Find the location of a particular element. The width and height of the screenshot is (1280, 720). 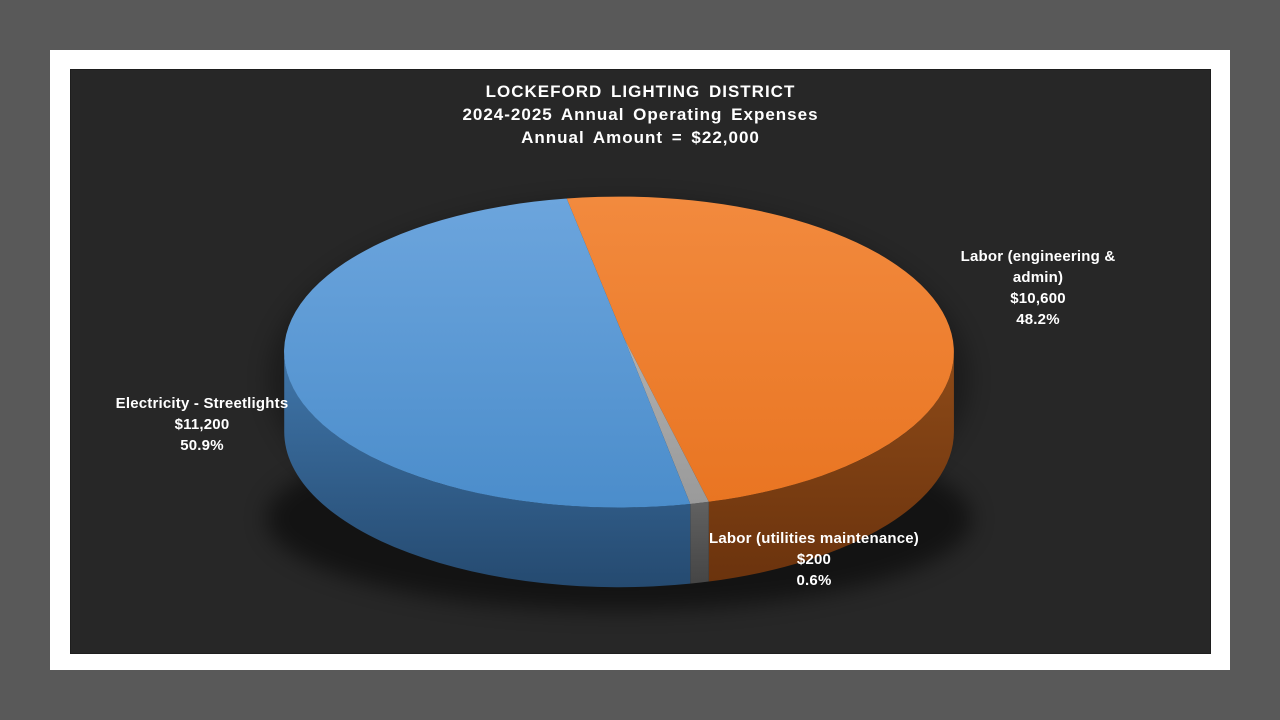

slice-amount-label: $11,200 is located at coordinates (202, 424).